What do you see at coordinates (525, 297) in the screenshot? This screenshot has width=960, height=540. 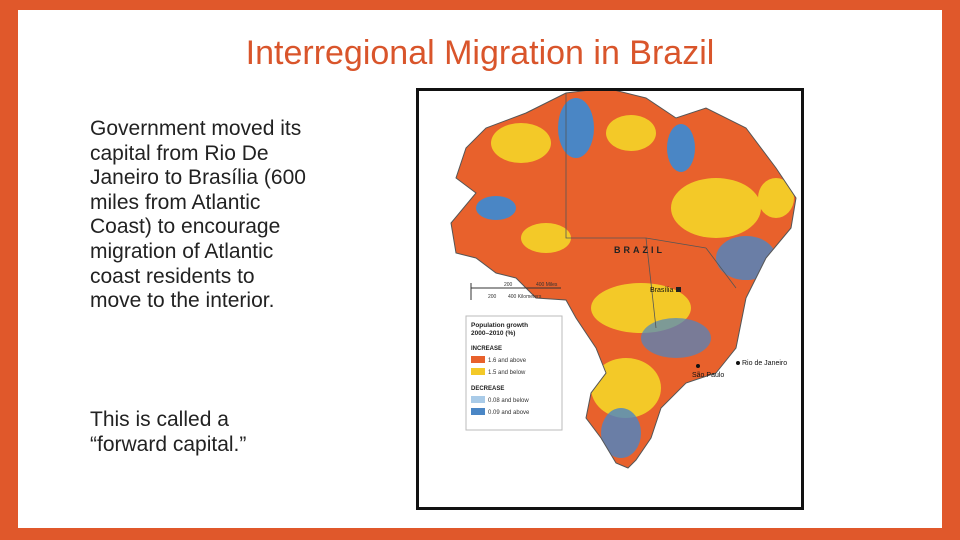 I see `scale-label: 400 Kilometers` at bounding box center [525, 297].